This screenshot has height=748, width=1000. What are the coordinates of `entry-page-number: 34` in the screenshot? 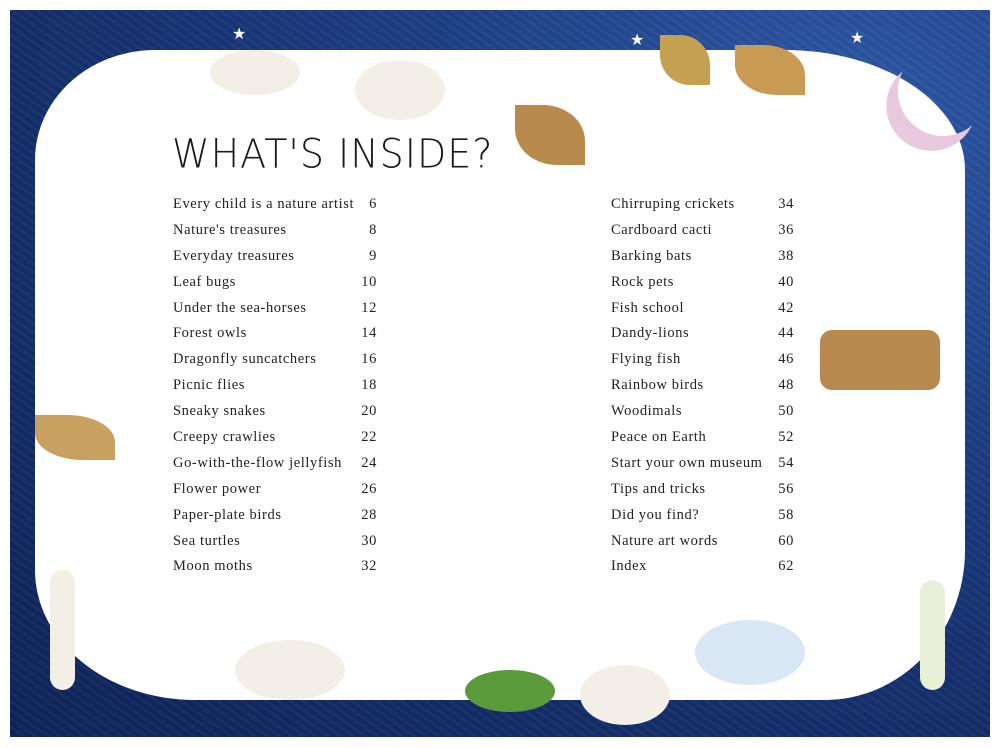 It's located at (786, 204).